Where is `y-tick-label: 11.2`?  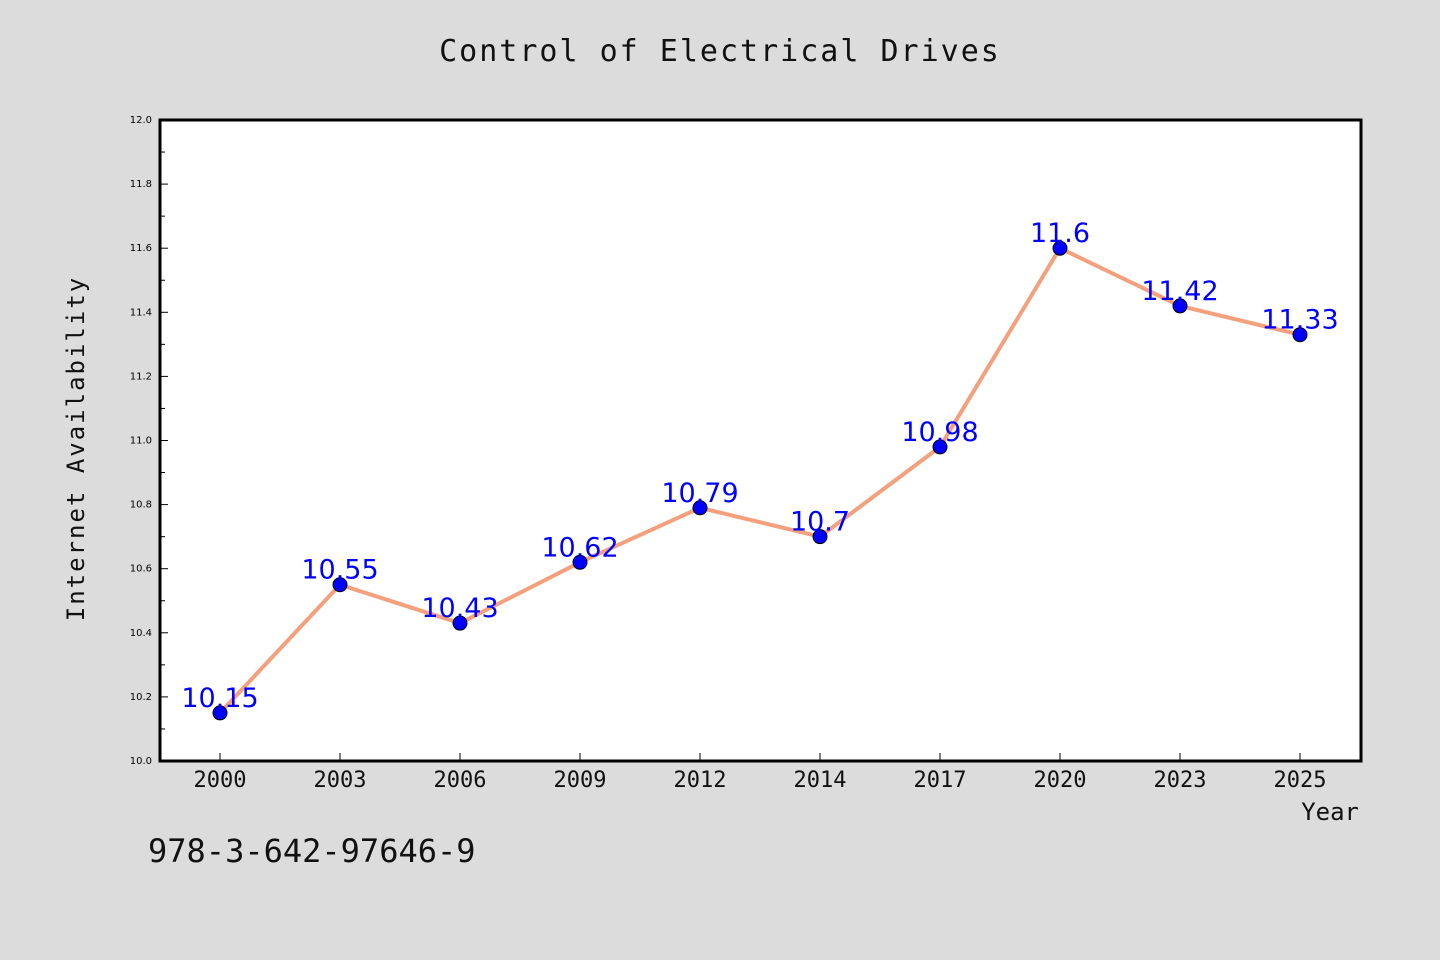 y-tick-label: 11.2 is located at coordinates (141, 376).